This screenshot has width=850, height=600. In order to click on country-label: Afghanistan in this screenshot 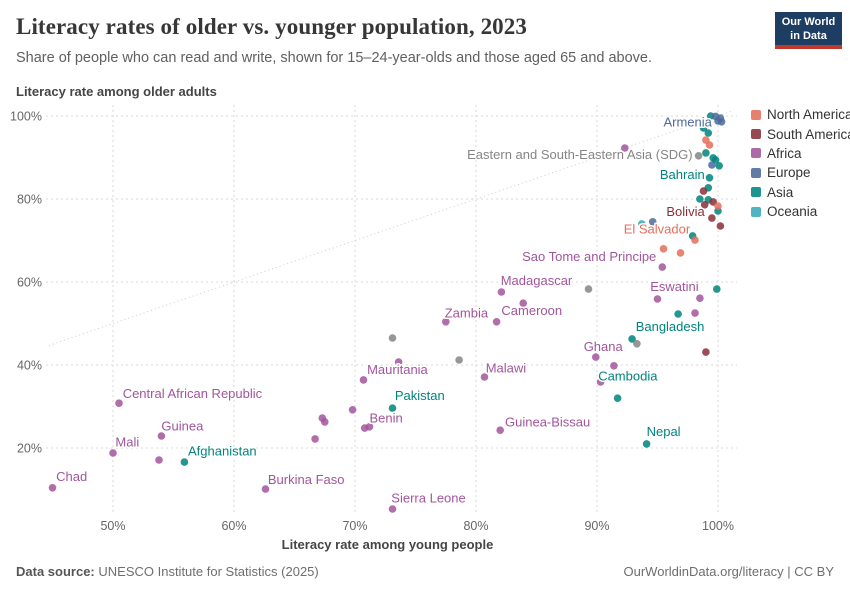, I will do `click(223, 451)`.